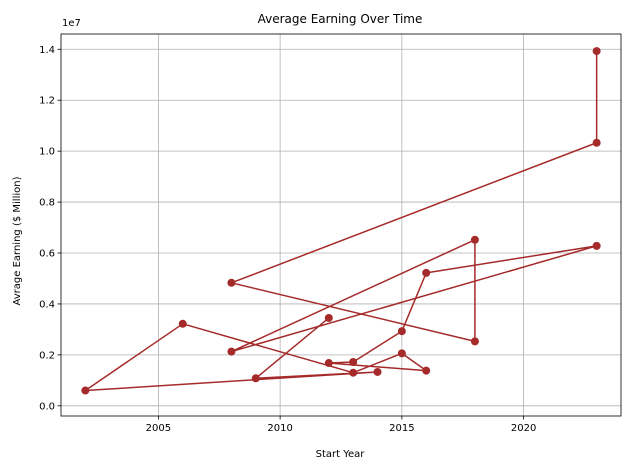  I want to click on chart-title: Average Earning Over Time, so click(340, 19).